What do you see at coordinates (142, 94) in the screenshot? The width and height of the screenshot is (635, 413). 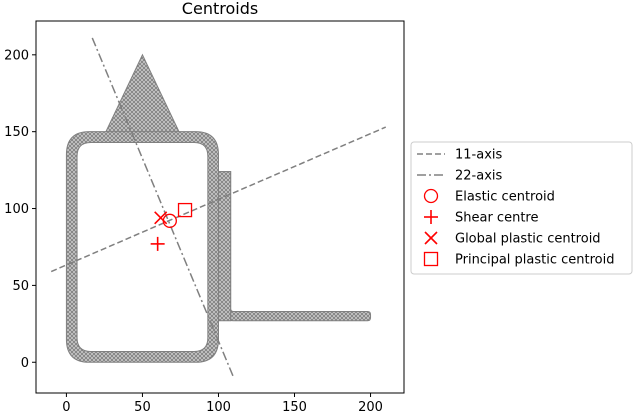 I see `triangle-section-mesh` at bounding box center [142, 94].